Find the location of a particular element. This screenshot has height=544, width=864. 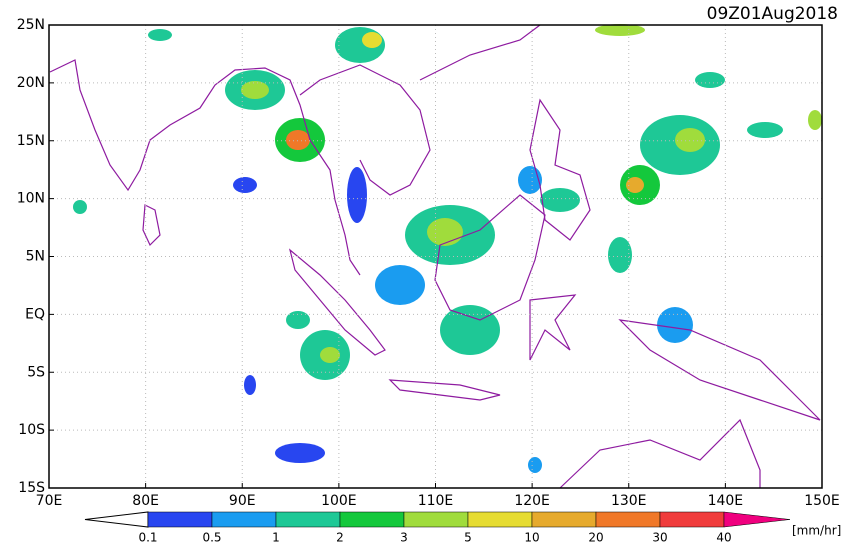

colorbar-label: 30 is located at coordinates (659, 537).